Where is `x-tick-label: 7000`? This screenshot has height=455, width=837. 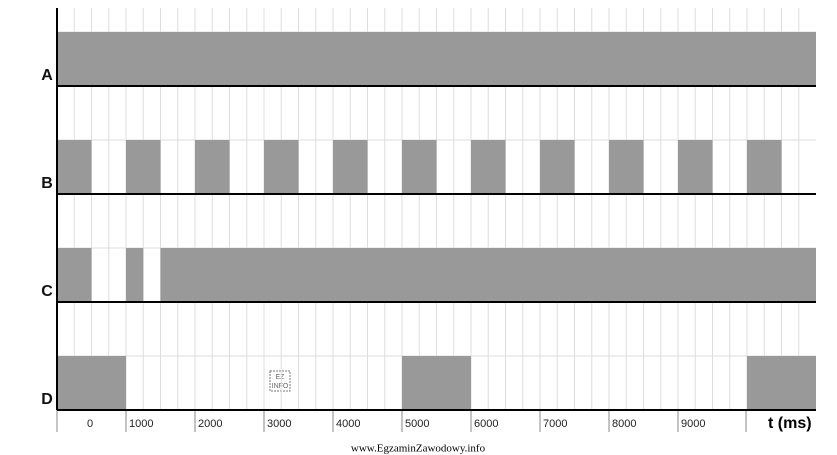 x-tick-label: 7000 is located at coordinates (555, 424).